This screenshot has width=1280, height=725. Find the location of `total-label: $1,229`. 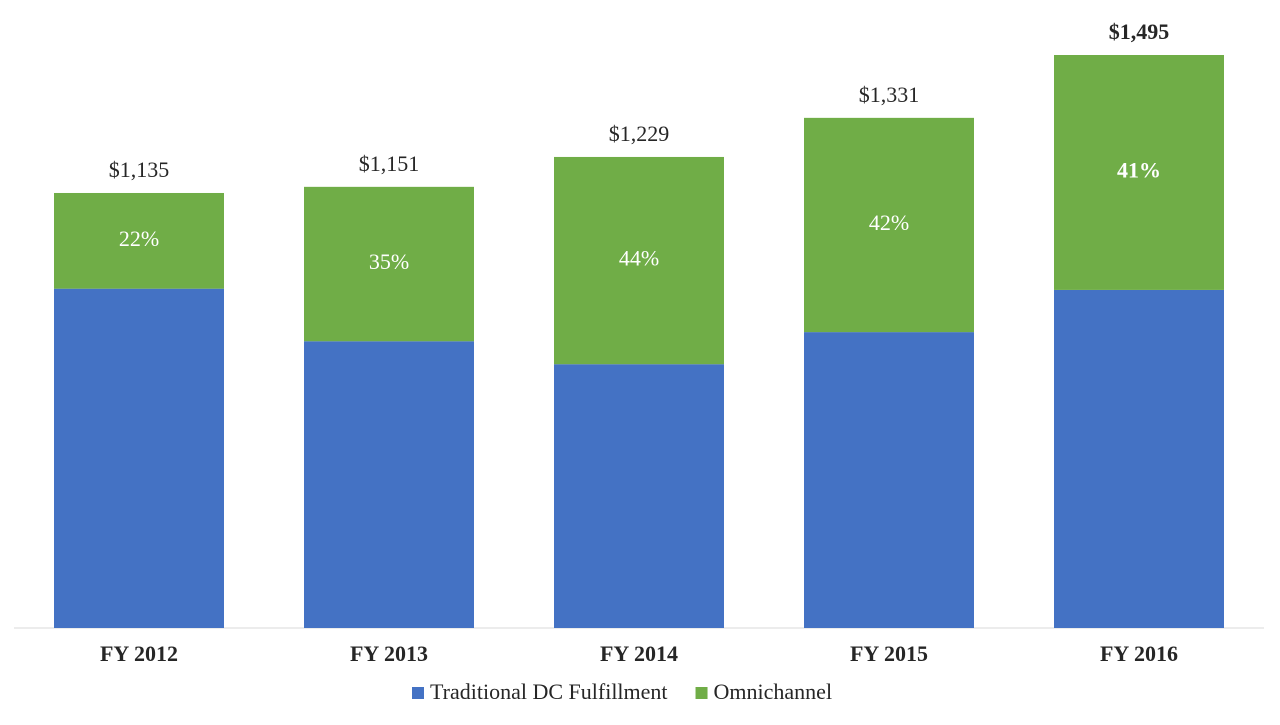

total-label: $1,229 is located at coordinates (639, 133).